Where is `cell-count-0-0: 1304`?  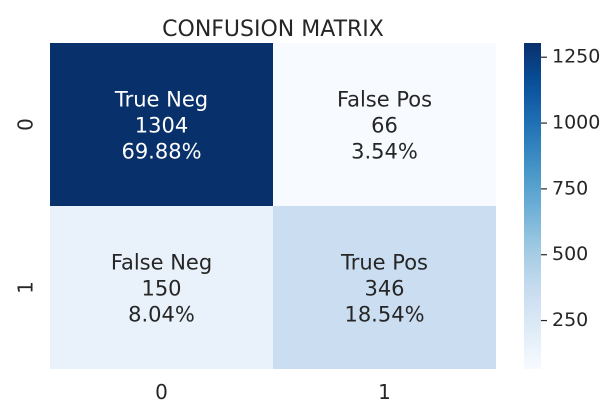 cell-count-0-0: 1304 is located at coordinates (161, 126).